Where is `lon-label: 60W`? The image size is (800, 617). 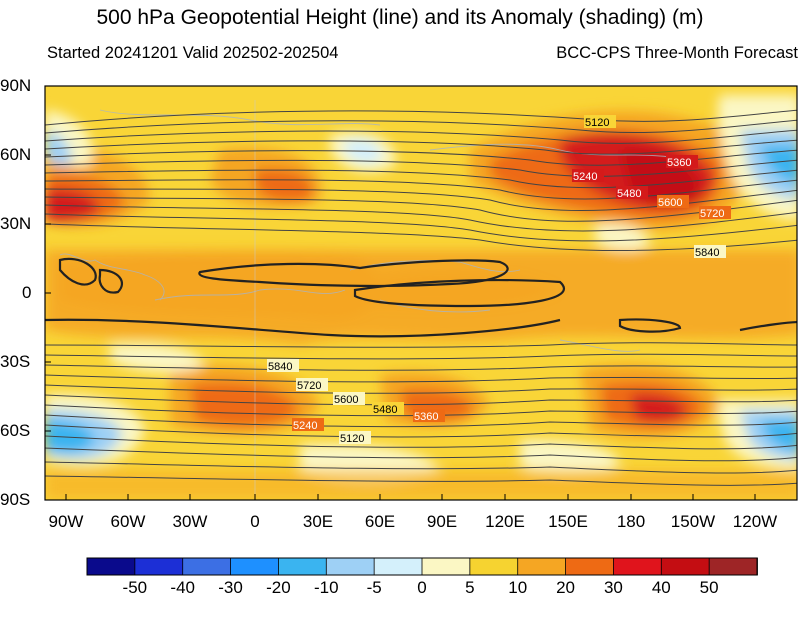
lon-label: 60W is located at coordinates (128, 521).